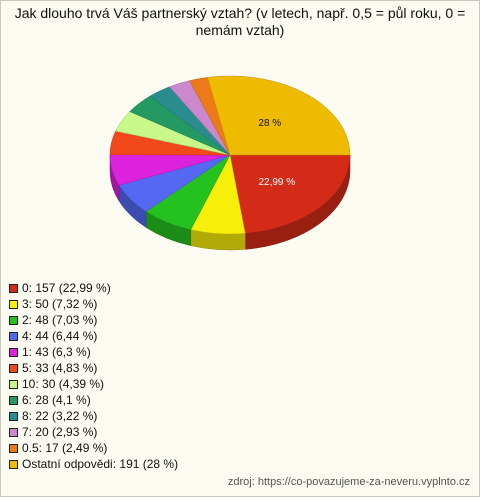  Describe the element at coordinates (59, 368) in the screenshot. I see `legend-label: 5: 33 (4,83 %)` at that location.